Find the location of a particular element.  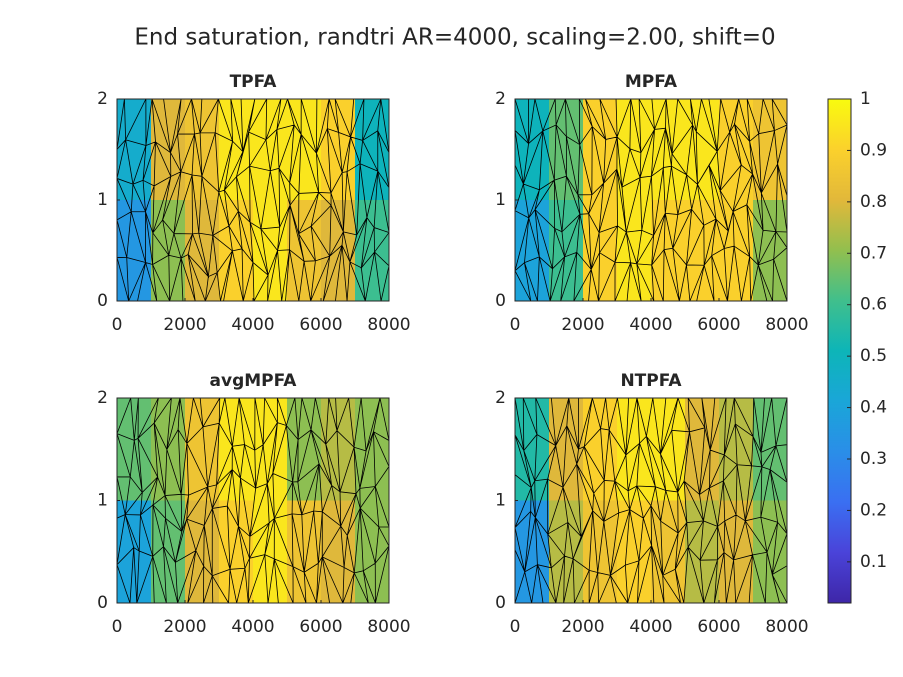

colorbar-tick-label: 0.1 is located at coordinates (873, 562).